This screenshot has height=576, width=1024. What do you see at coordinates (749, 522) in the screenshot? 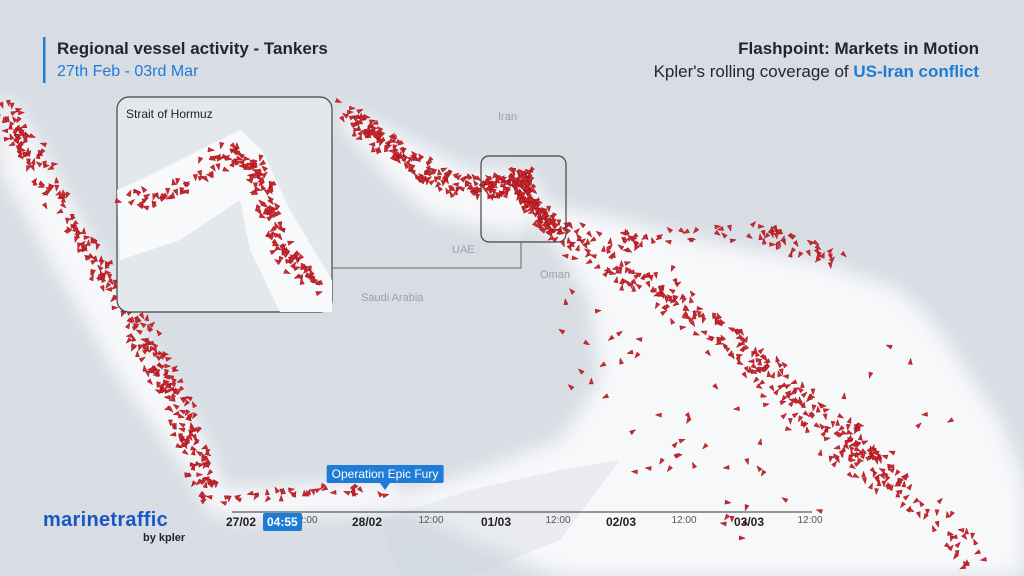
I see `timeline-tick-label: 03/03` at bounding box center [749, 522].